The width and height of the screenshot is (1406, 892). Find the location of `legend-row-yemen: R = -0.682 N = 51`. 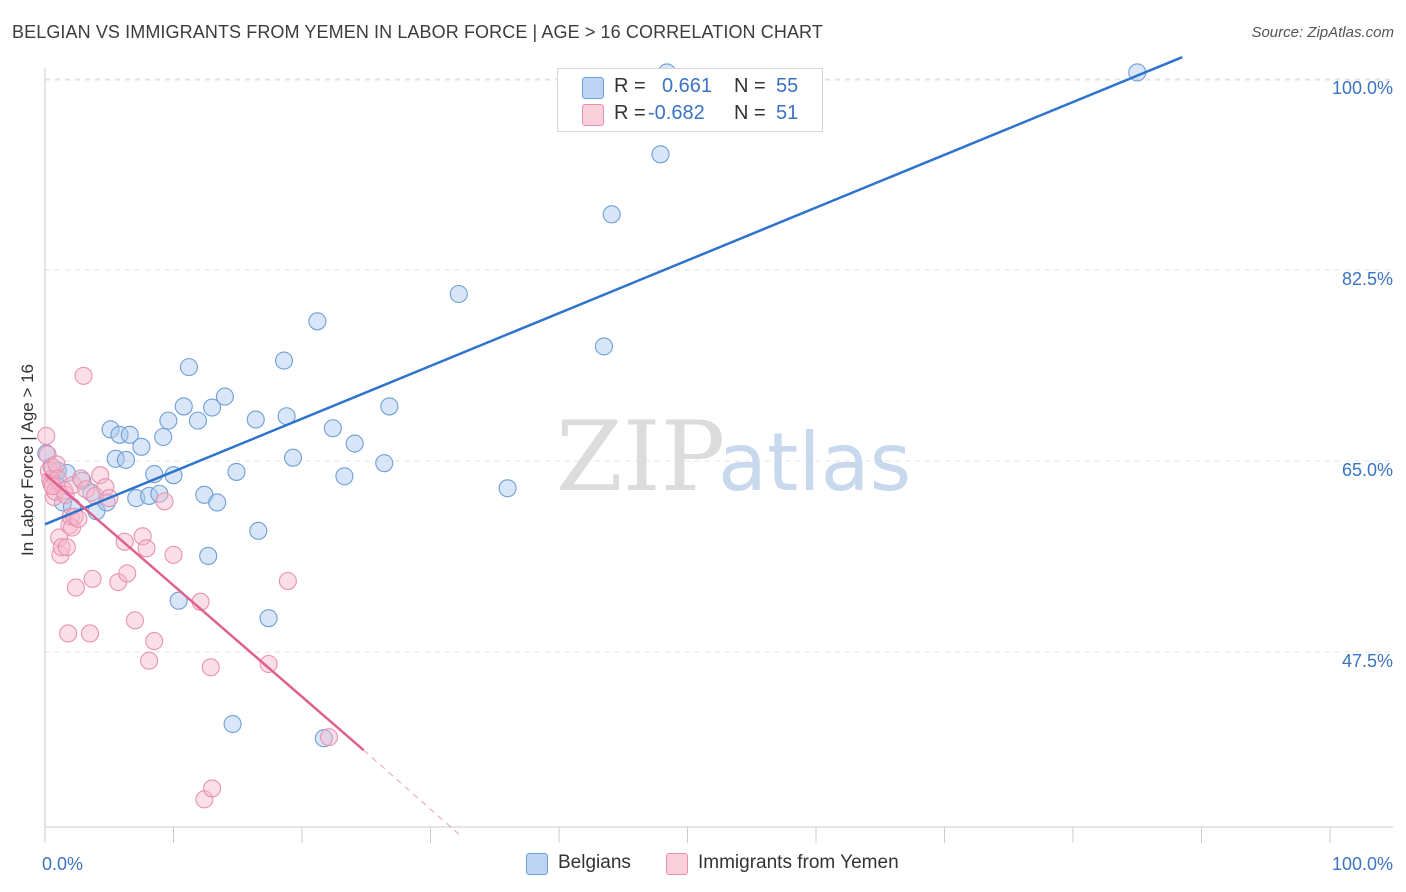

legend-row-yemen: R = -0.682 N = 51 is located at coordinates (690, 115).